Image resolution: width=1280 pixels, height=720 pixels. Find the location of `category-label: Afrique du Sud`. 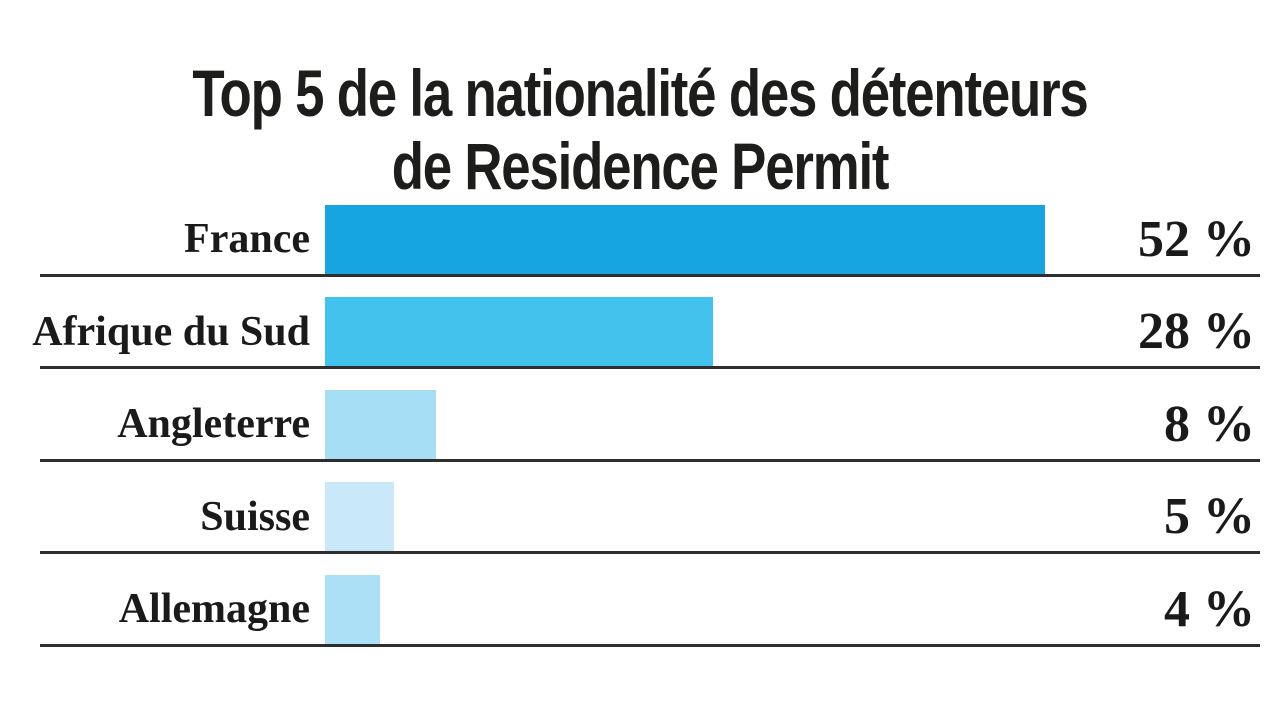

category-label: Afrique du Sud is located at coordinates (171, 331).